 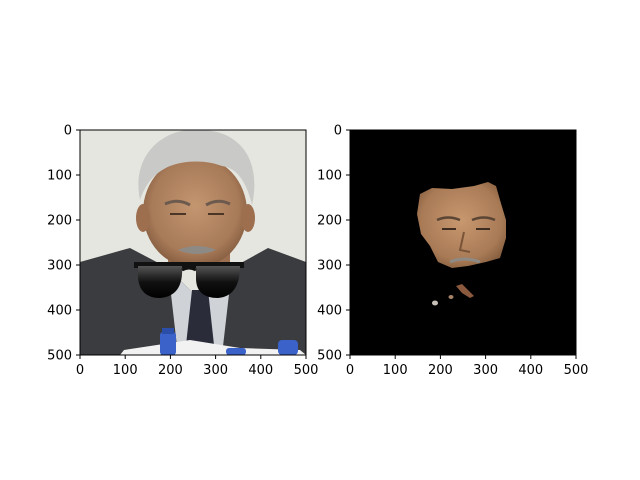 What do you see at coordinates (59, 176) in the screenshot?
I see `left-ytick-label: 100` at bounding box center [59, 176].